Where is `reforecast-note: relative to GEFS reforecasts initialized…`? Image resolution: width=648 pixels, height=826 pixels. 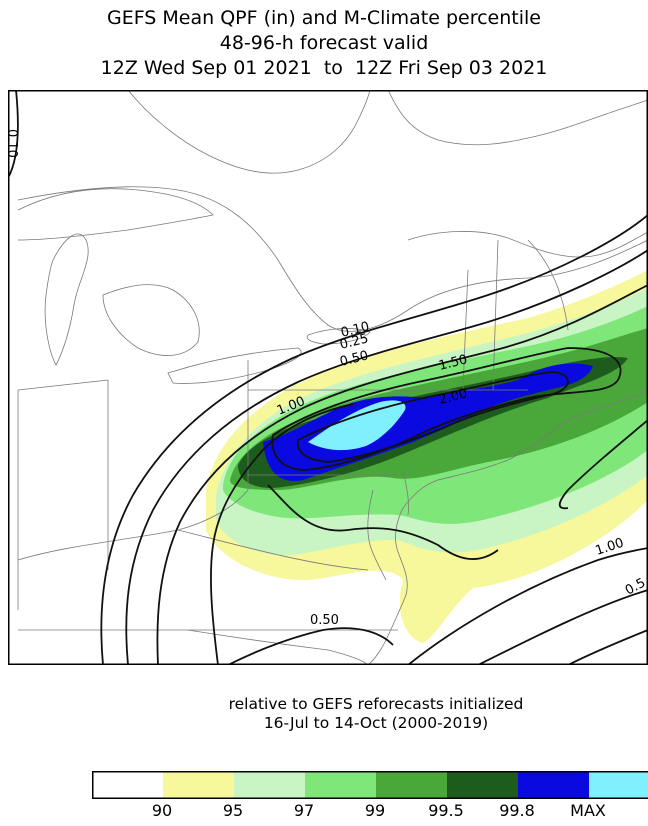
reforecast-note: relative to GEFS reforecasts initialized… is located at coordinates (324, 714).